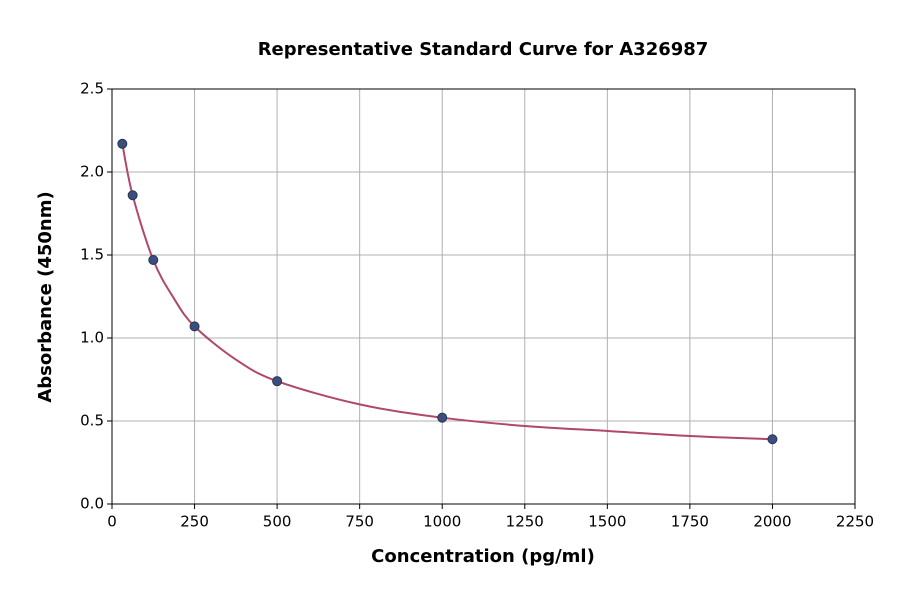 This screenshot has height=594, width=900. I want to click on x-tick-label: 750, so click(359, 522).